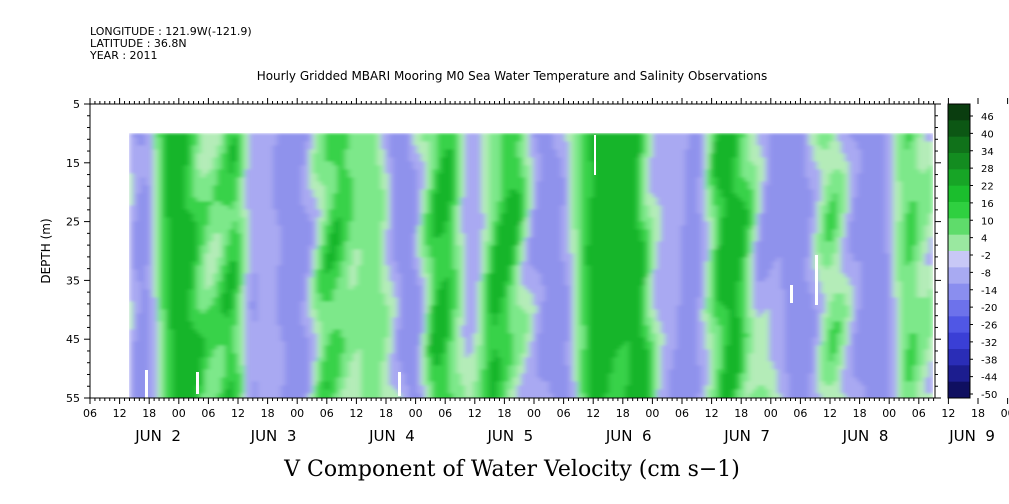 Image resolution: width=1009 pixels, height=504 pixels. I want to click on x-day-label: JUN 8, so click(865, 436).